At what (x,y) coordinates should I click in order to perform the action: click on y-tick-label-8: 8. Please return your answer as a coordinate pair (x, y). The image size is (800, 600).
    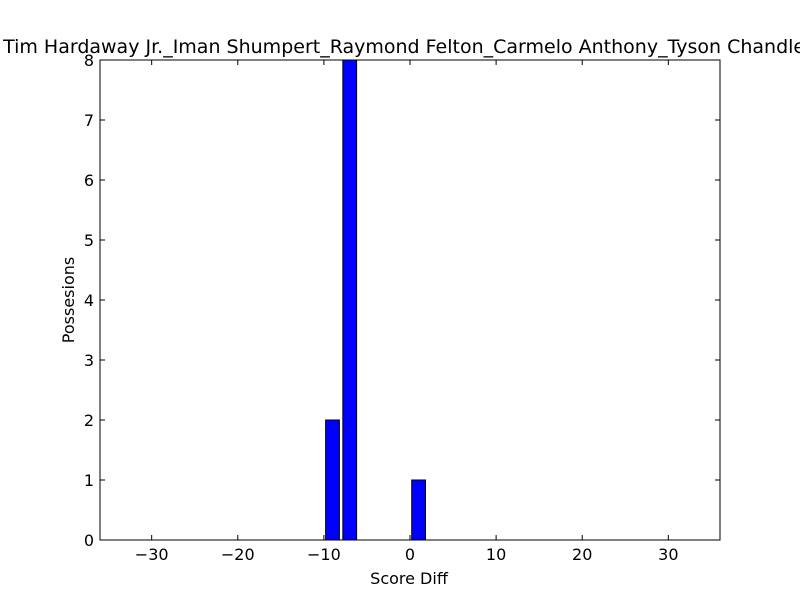
    Looking at the image, I should click on (89, 60).